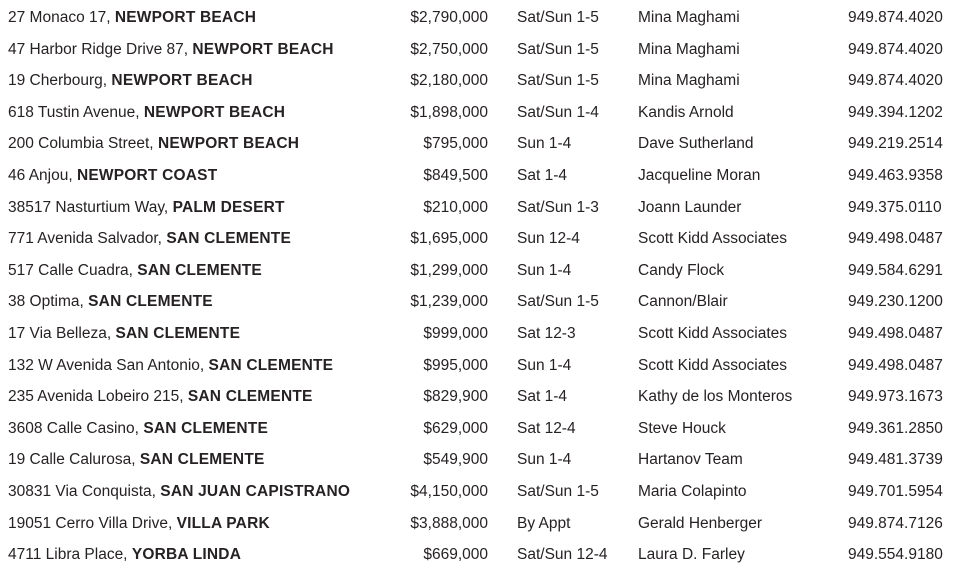 The height and width of the screenshot is (571, 972). I want to click on listing-phone: 949.584.6291, so click(895, 270).